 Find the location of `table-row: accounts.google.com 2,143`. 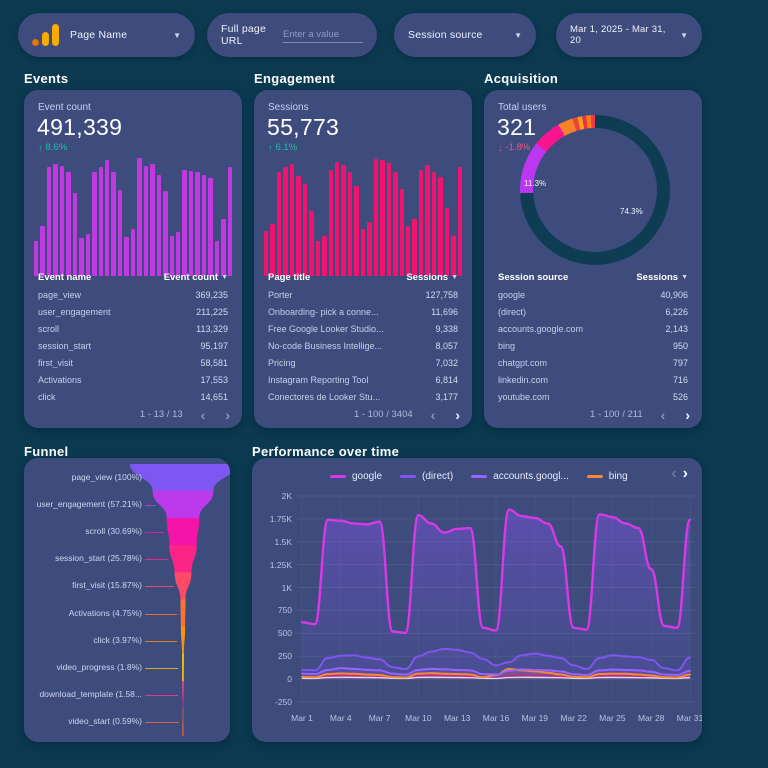

table-row: accounts.google.com 2,143 is located at coordinates (593, 328).